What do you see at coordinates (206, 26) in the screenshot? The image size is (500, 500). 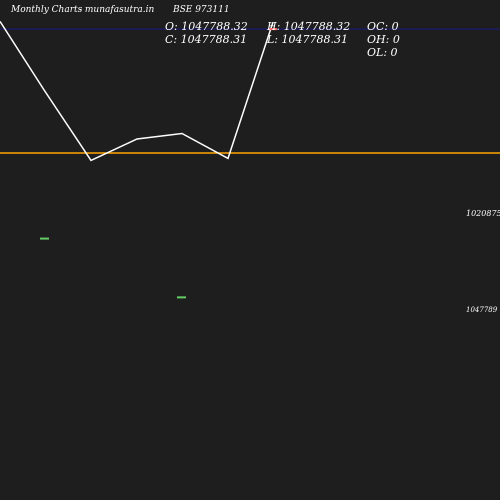 I see `open-value: O: 1047788.32` at bounding box center [206, 26].